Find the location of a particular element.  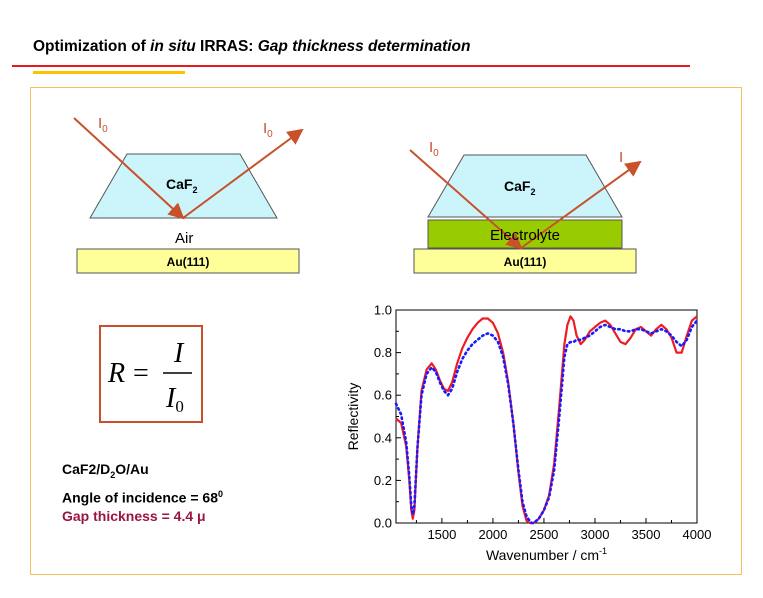

left-prism is located at coordinates (183, 186).